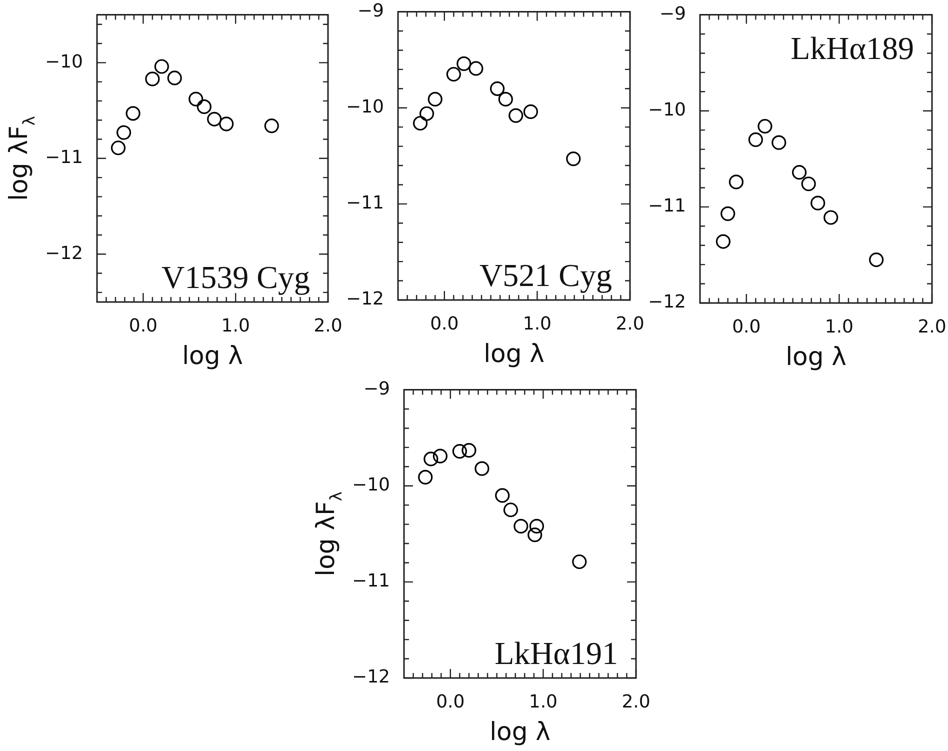 The height and width of the screenshot is (751, 948). What do you see at coordinates (236, 277) in the screenshot?
I see `annotation: V1539 Cyg` at bounding box center [236, 277].